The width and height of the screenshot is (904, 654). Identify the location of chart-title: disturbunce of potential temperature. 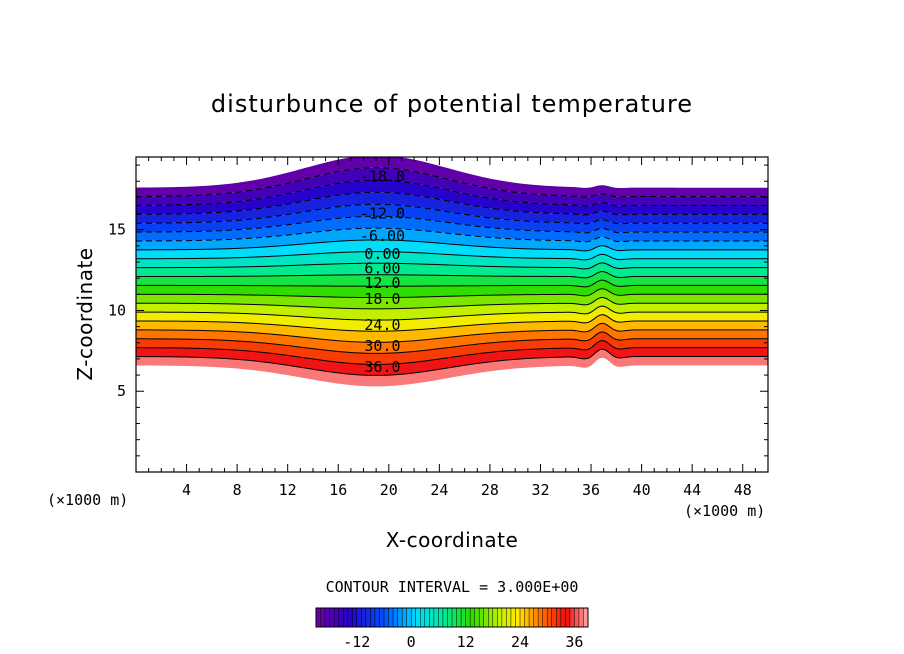
(452, 104).